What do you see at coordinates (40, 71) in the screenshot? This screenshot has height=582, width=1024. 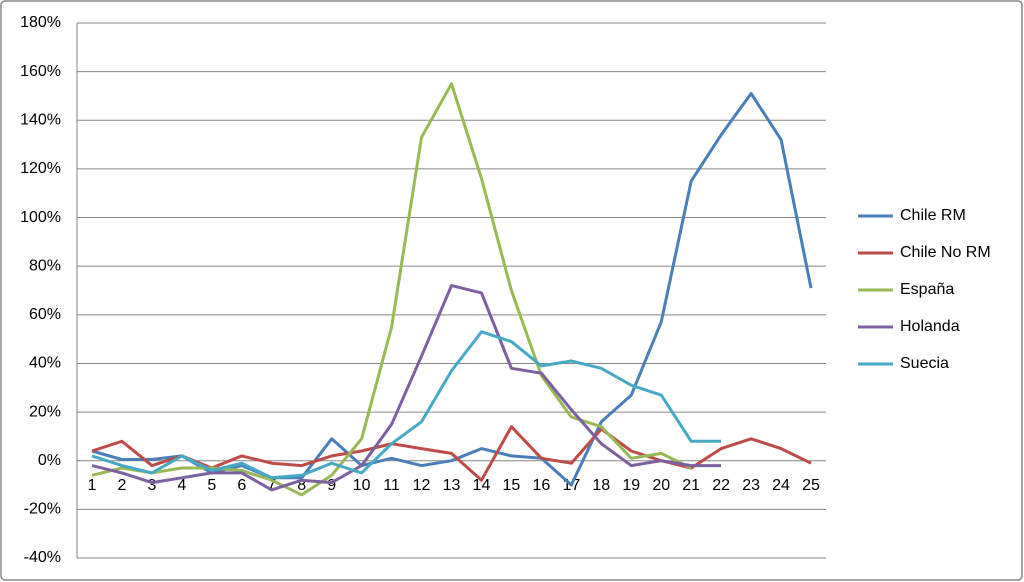 I see `y-tick-label: 160%` at bounding box center [40, 71].